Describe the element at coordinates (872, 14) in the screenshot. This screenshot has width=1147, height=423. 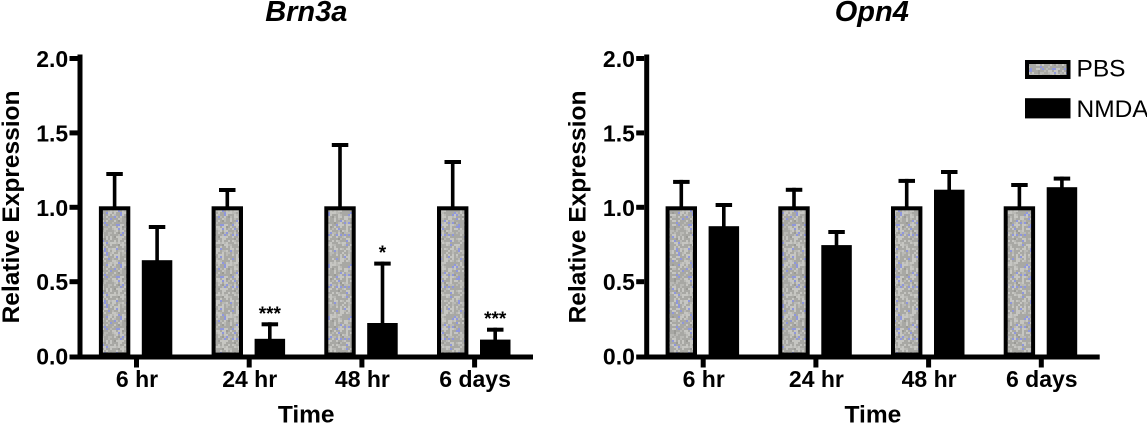
I see `svg-text: Opn4` at that location.